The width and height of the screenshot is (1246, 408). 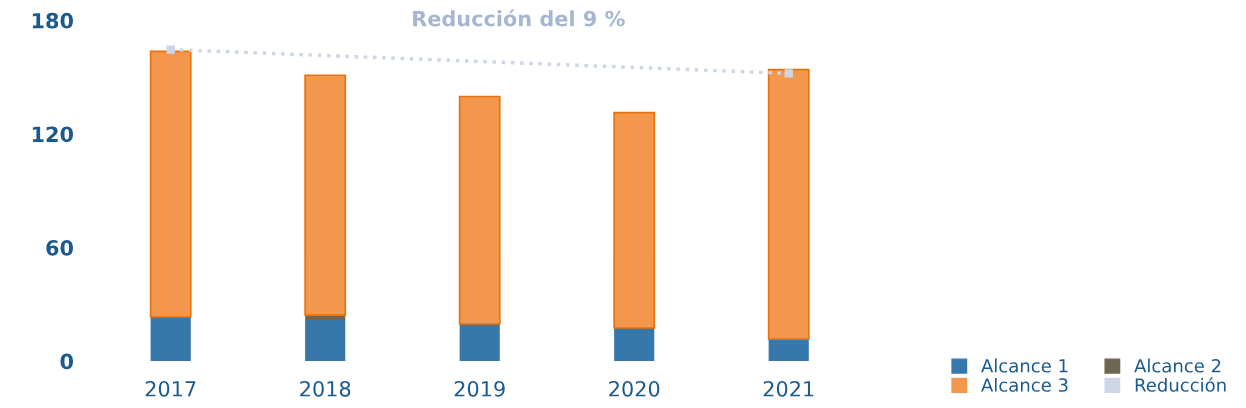 I want to click on x-tick-label: 2020, so click(x=634, y=388).